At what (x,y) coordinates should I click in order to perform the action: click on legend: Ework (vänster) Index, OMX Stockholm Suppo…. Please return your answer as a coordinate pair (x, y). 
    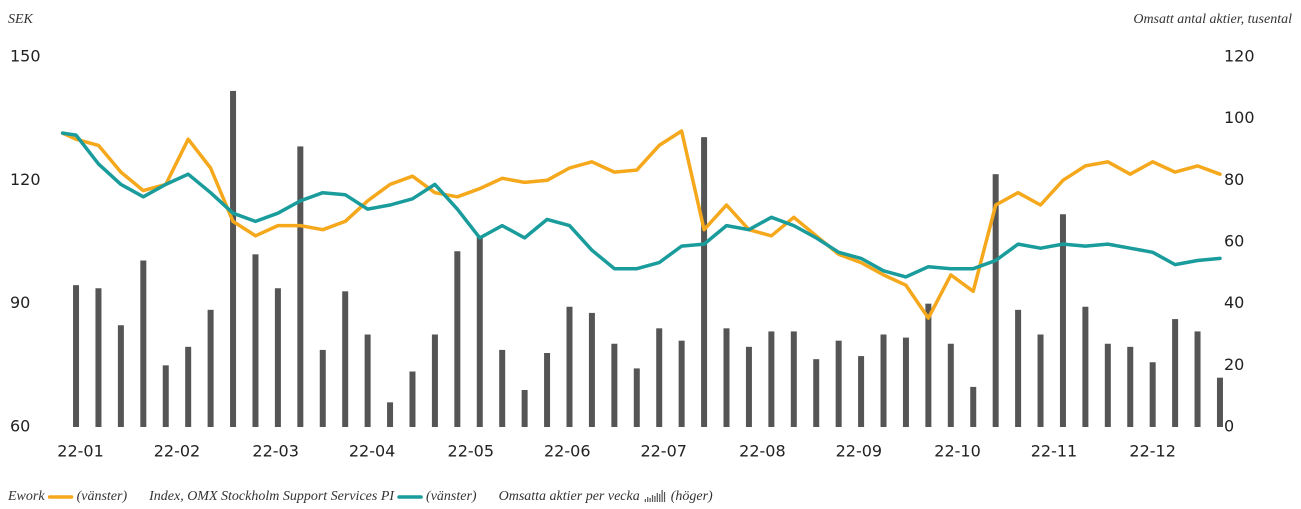
    Looking at the image, I should click on (360, 496).